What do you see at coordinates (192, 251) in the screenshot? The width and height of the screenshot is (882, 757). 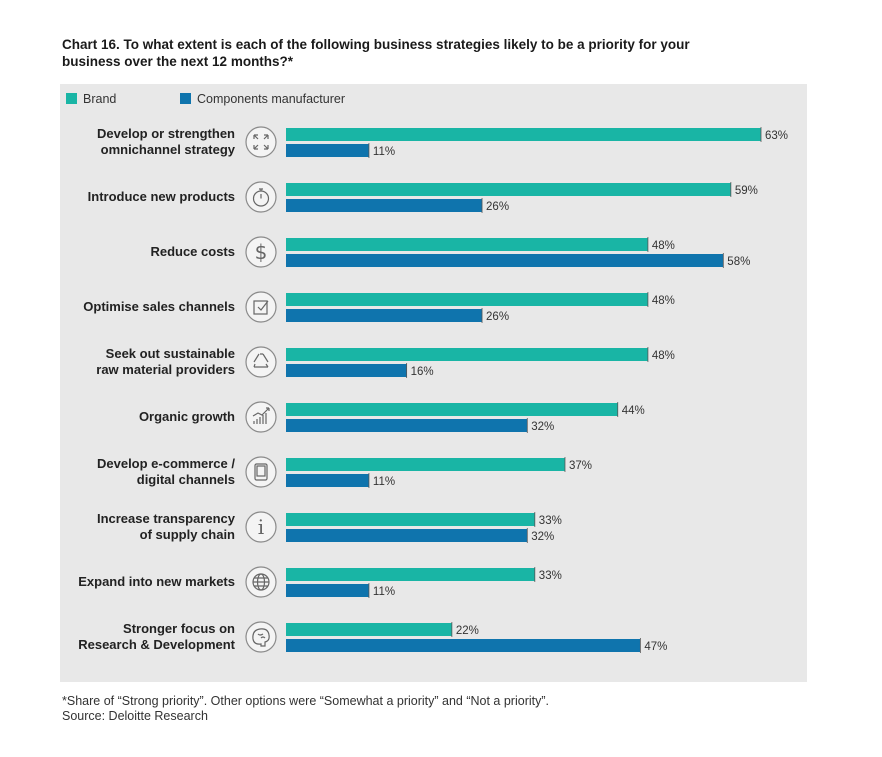 I see `category-label: Reduce costs` at bounding box center [192, 251].